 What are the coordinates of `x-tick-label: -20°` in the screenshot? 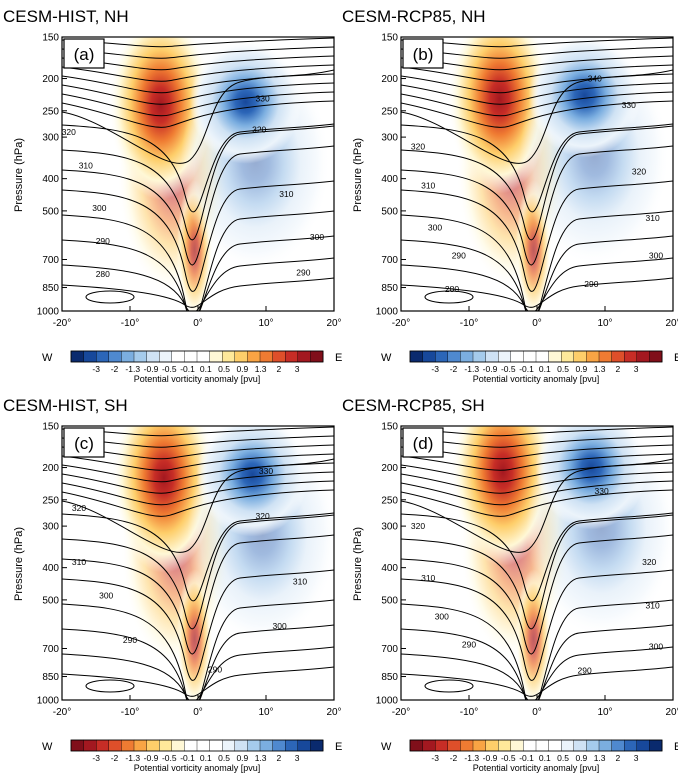 It's located at (401, 323).